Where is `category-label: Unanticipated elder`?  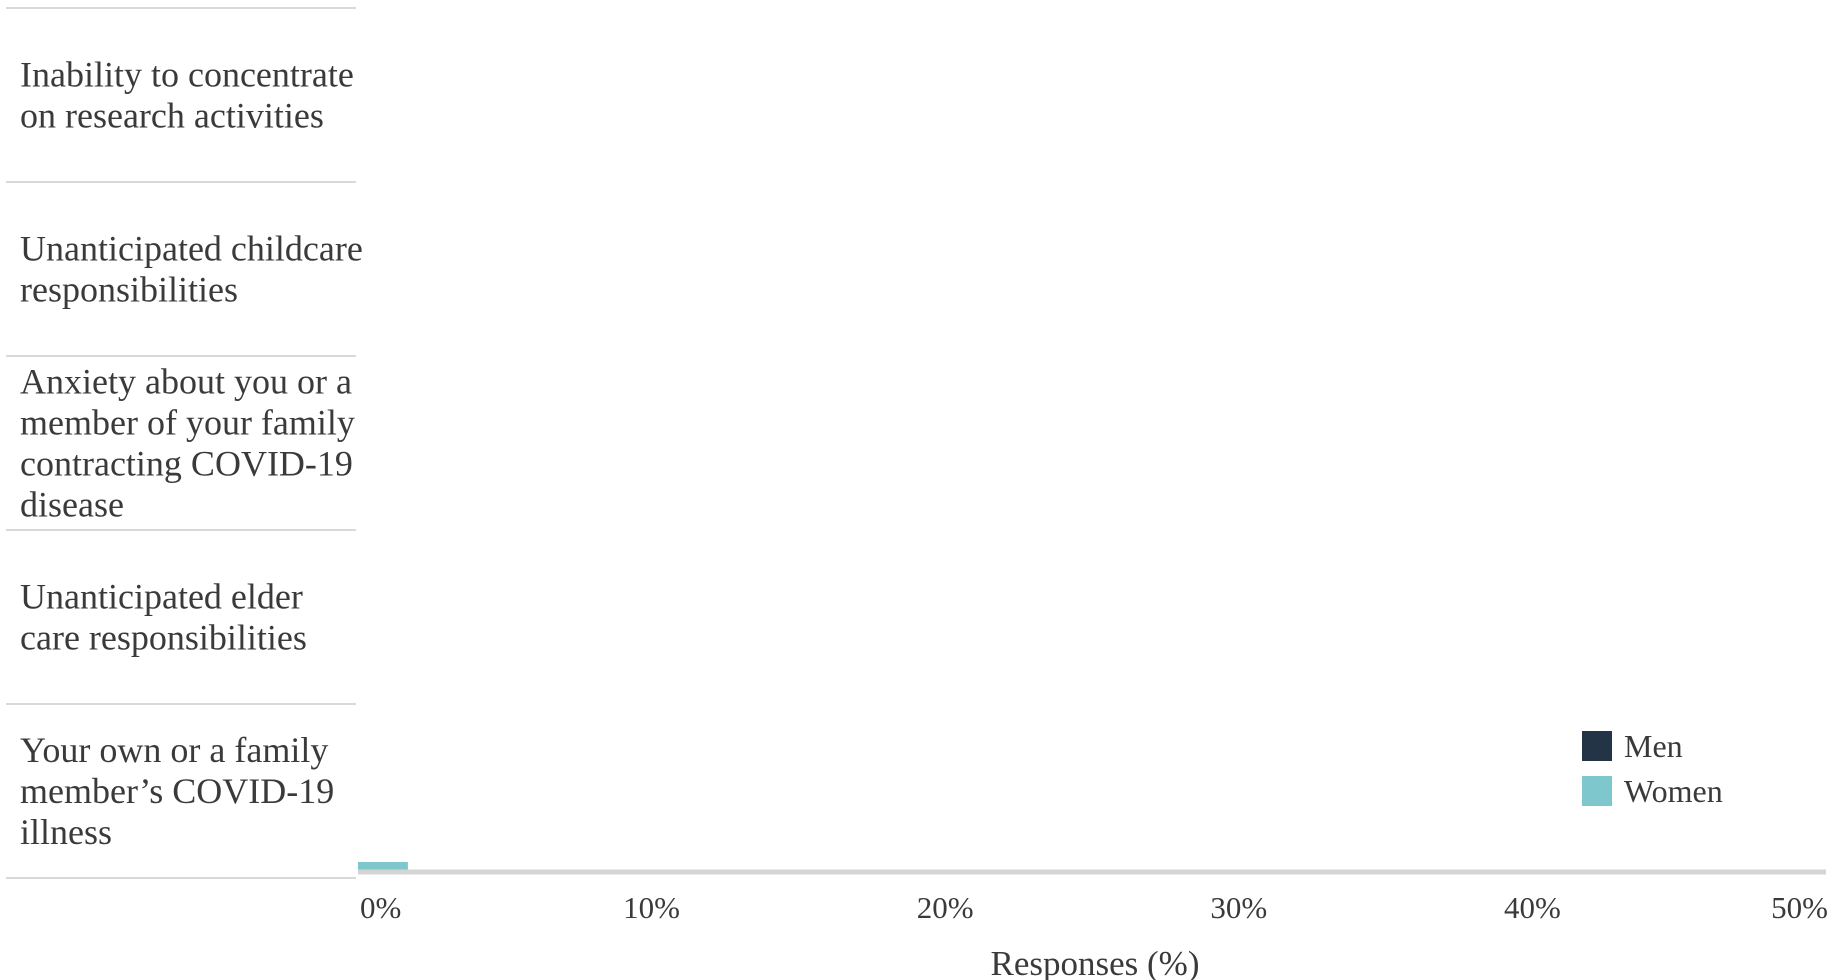 category-label: Unanticipated elder is located at coordinates (161, 597).